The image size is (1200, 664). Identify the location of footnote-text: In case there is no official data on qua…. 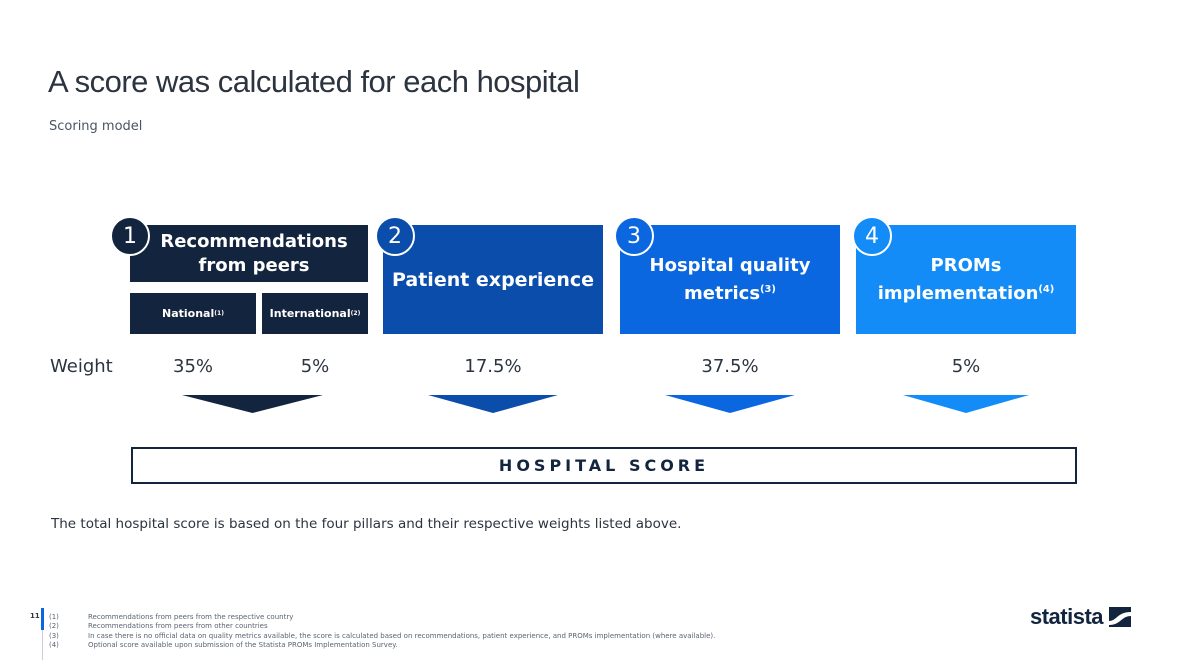
(402, 636).